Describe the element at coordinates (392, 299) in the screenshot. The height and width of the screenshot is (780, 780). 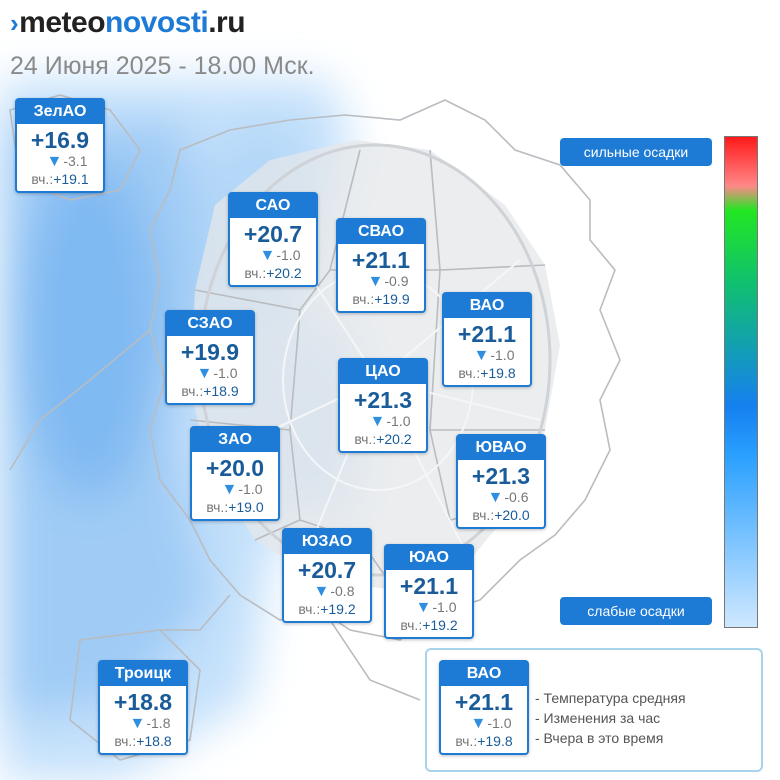
I see `yesterday-temperature: +19.9` at that location.